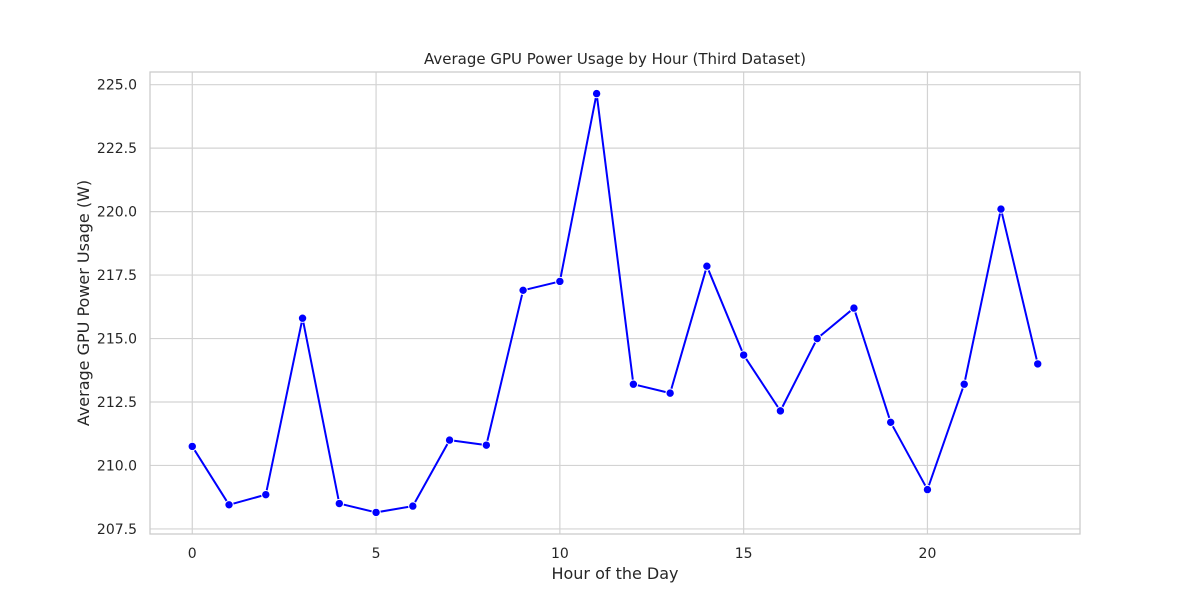 The height and width of the screenshot is (600, 1200). What do you see at coordinates (744, 554) in the screenshot?
I see `x-tick-label: 15` at bounding box center [744, 554].